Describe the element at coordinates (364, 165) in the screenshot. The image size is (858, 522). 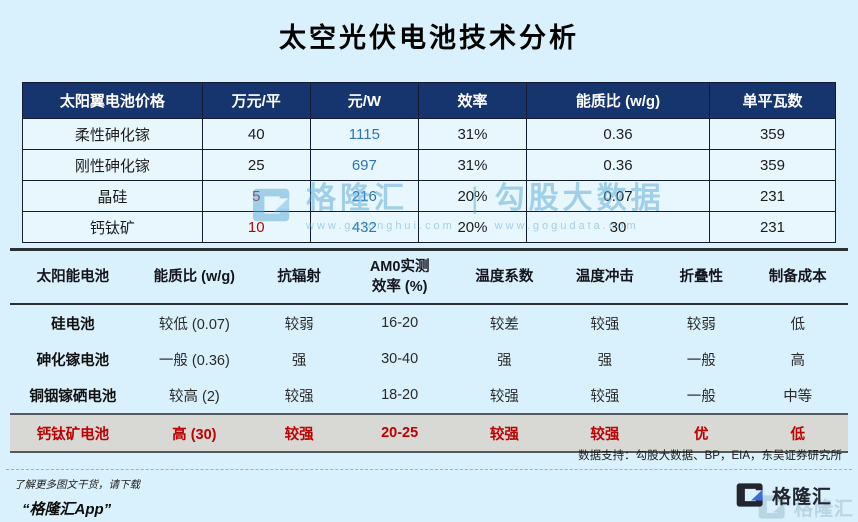
I see `table-cell: 697` at that location.